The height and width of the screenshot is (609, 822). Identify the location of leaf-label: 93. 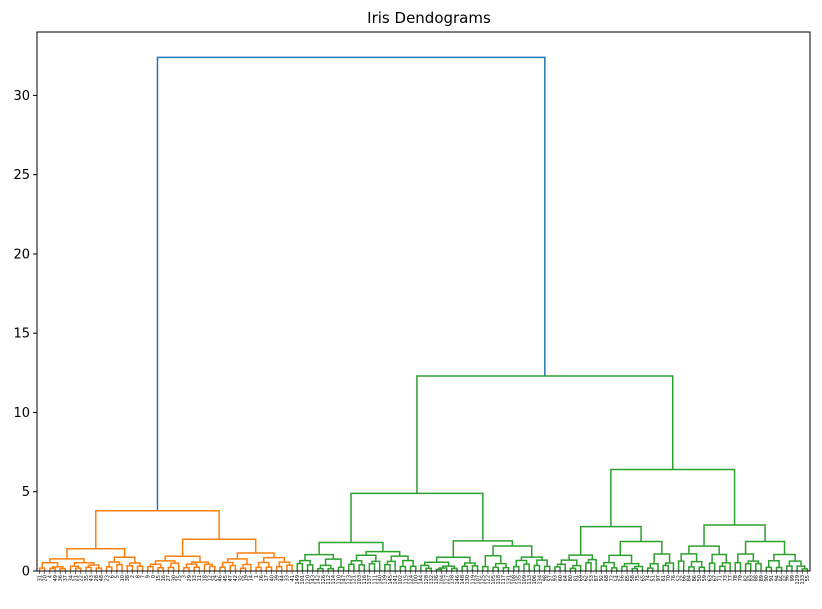
(556, 578).